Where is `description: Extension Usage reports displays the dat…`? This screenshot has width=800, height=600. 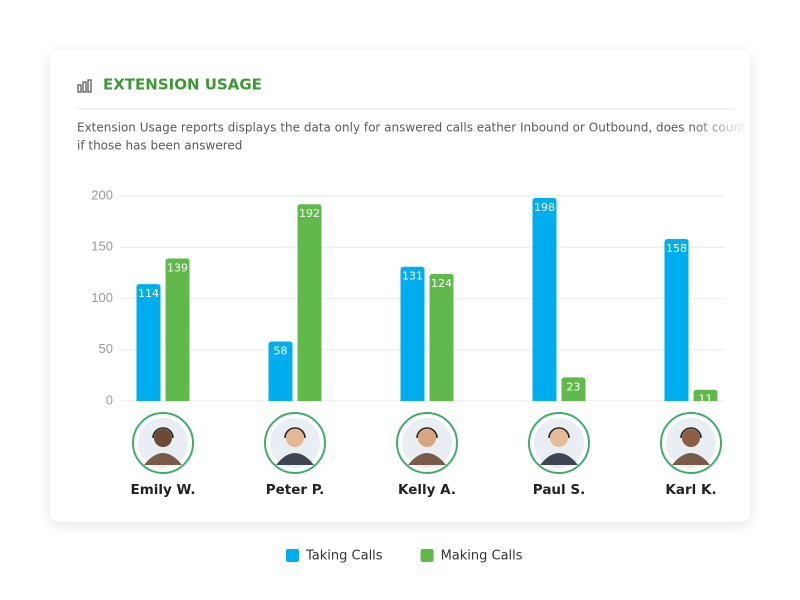
description: Extension Usage reports displays the dat… is located at coordinates (421, 128).